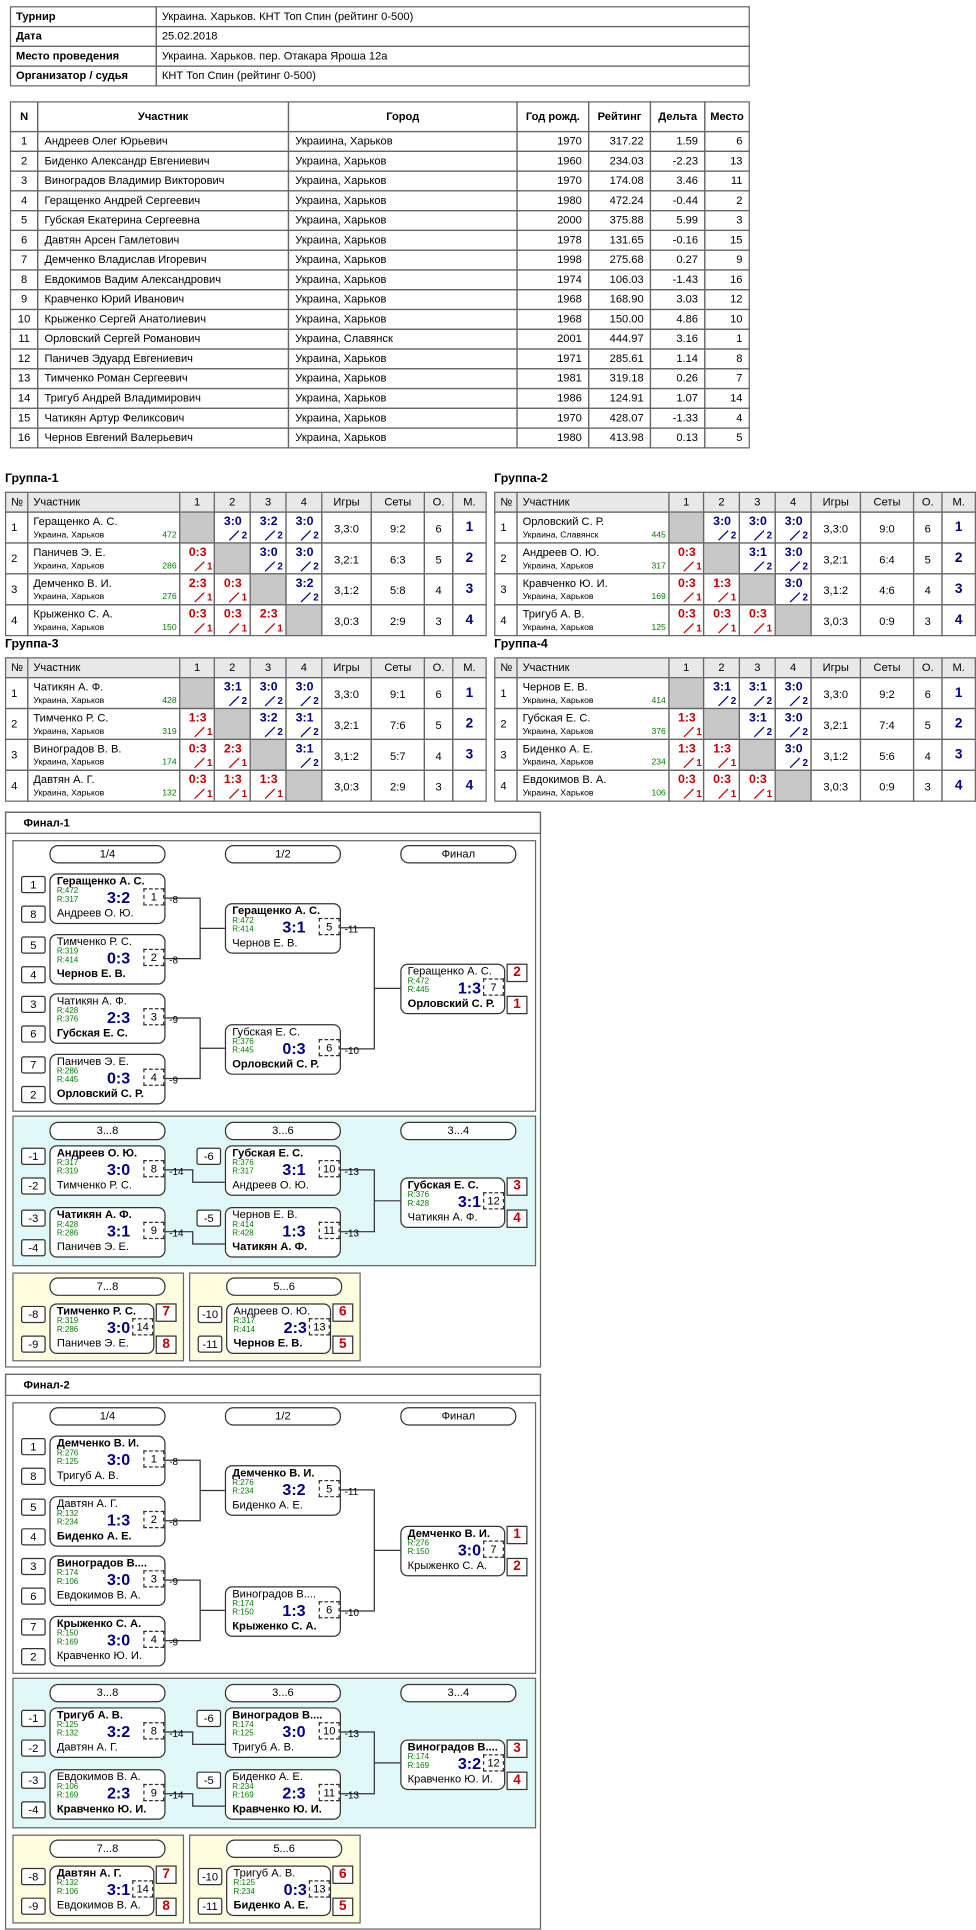  I want to click on seed: -9, so click(33, 1344).